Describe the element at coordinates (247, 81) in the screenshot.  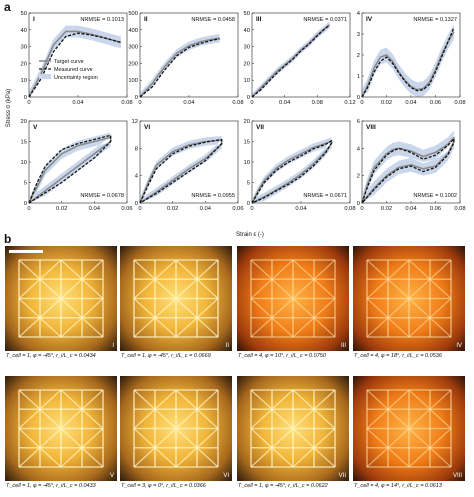
I see `panel-iii-ytick-label: 10` at that location.